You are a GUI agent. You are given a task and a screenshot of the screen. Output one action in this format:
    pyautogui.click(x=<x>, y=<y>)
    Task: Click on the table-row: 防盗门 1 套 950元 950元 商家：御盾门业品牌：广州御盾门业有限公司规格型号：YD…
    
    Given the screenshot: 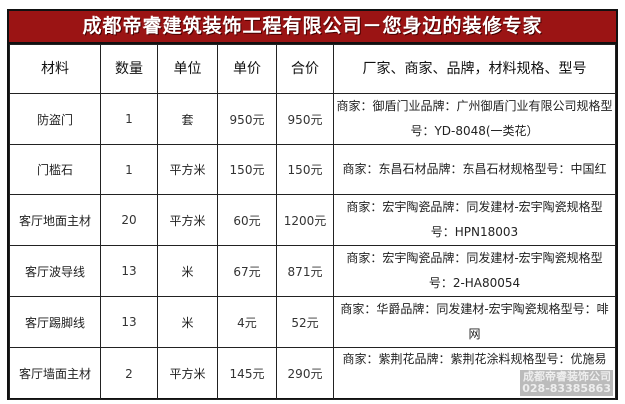 What is the action you would take?
    pyautogui.click(x=312, y=119)
    